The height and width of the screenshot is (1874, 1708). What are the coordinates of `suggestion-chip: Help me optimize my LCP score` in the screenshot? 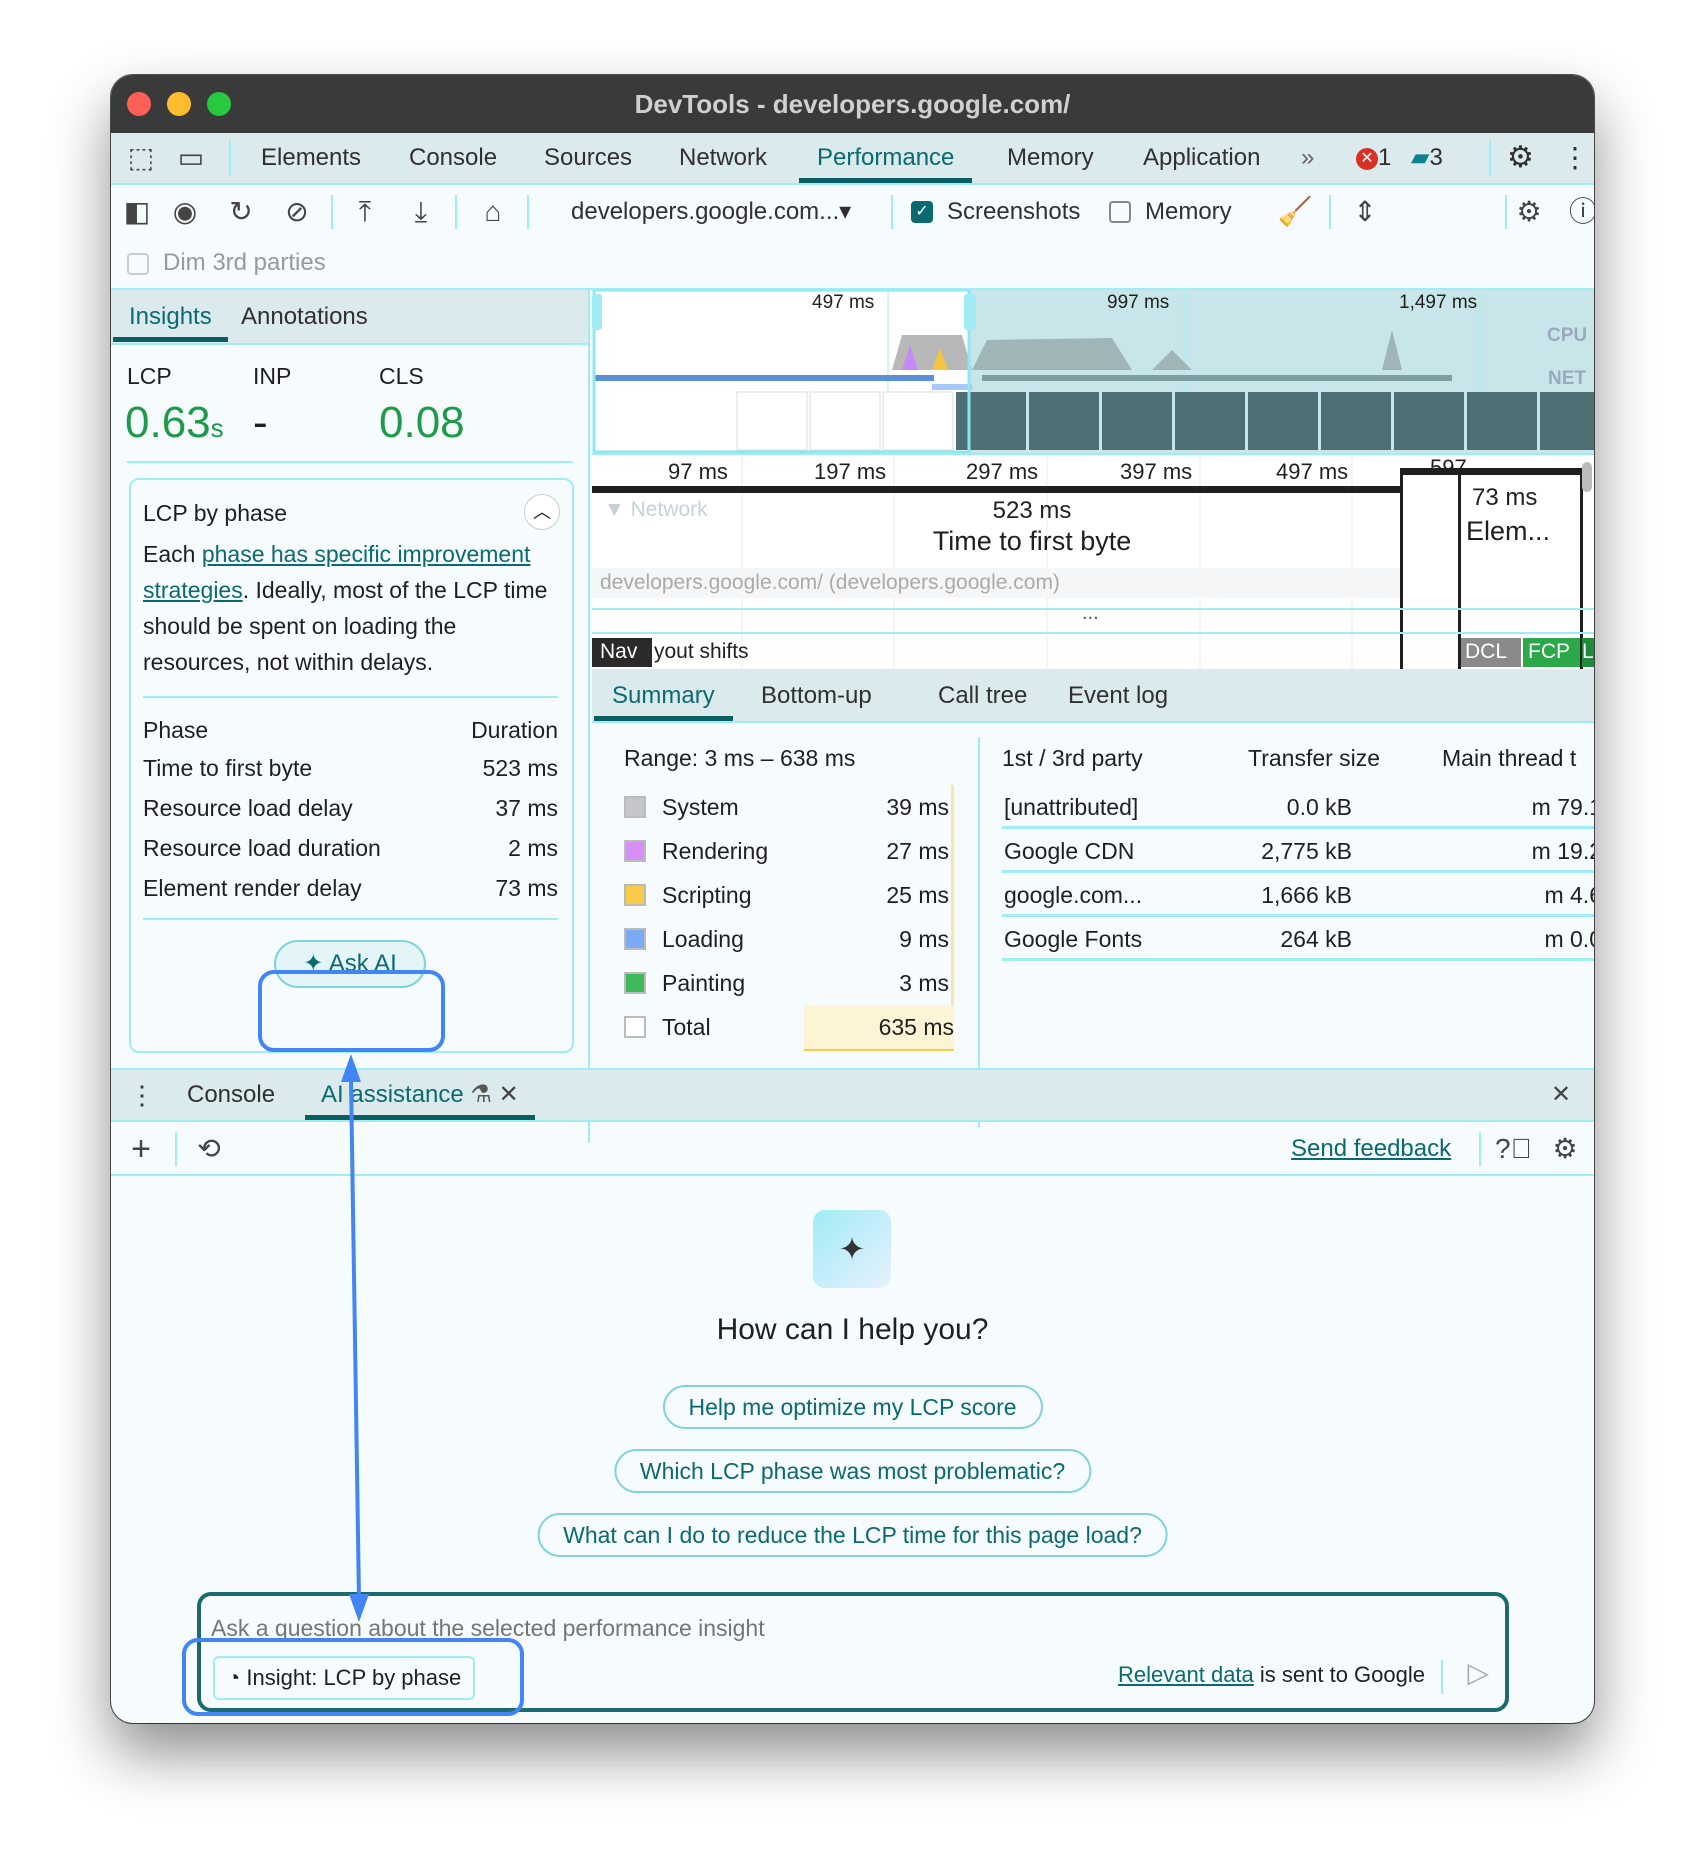 It's located at (852, 1407).